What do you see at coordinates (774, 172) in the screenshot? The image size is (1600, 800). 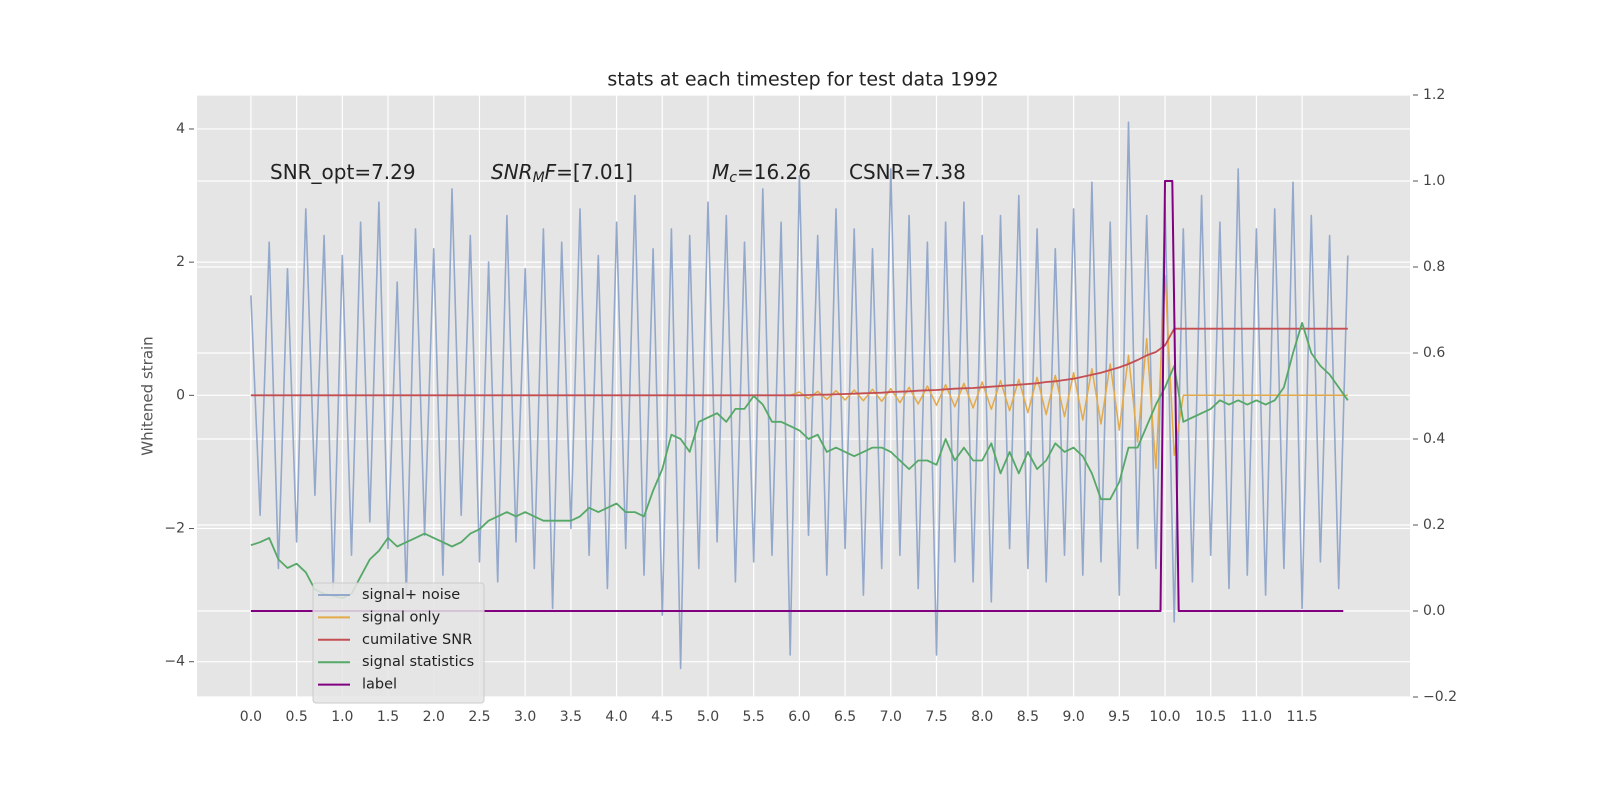 I see `annotation-part: =16.26` at bounding box center [774, 172].